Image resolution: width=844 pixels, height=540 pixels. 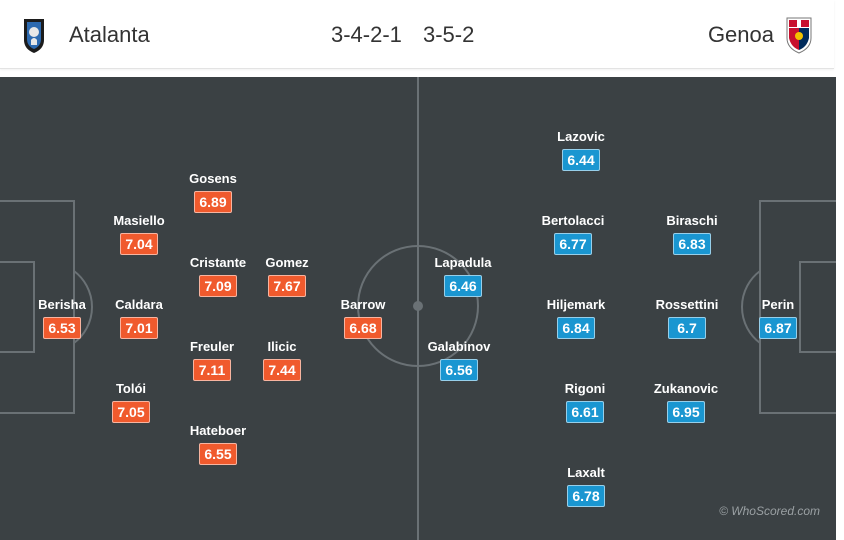 I want to click on player-perin: Perin 6.87, so click(x=778, y=318).